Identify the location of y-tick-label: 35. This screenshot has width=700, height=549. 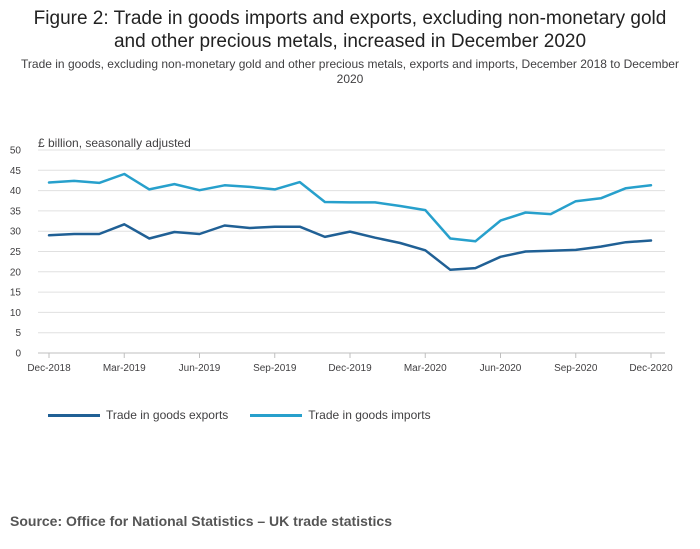
(16, 211).